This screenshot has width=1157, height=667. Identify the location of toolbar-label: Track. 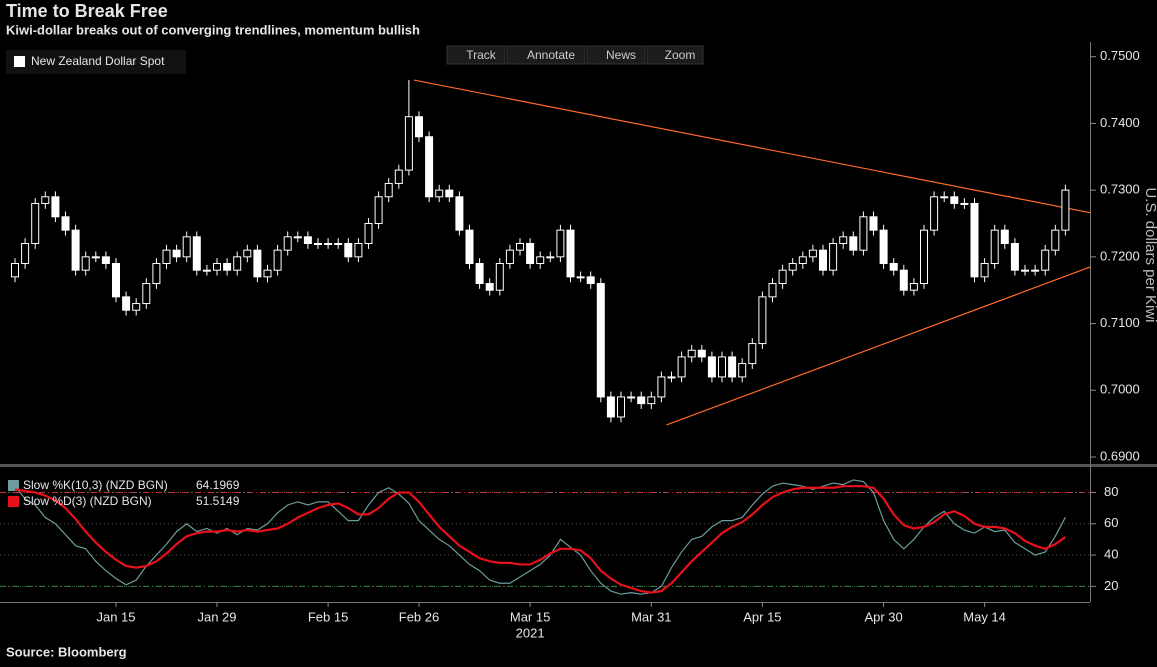
(481, 55).